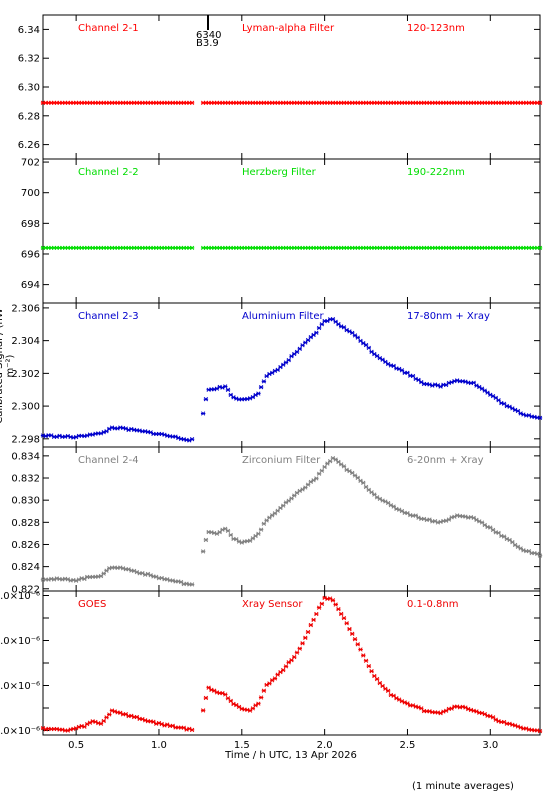 This screenshot has height=800, width=550. Describe the element at coordinates (208, 35) in the screenshot. I see `event-marker-label-top: 6340` at that location.